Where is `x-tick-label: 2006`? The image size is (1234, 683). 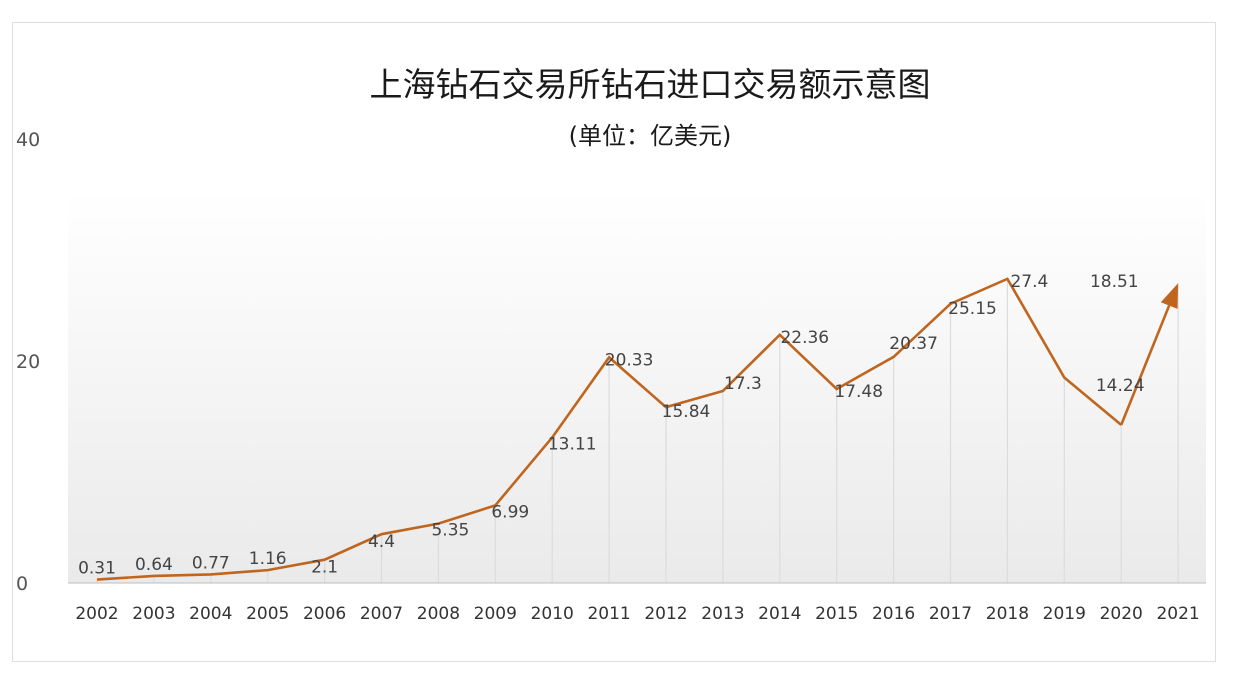 x-tick-label: 2006 is located at coordinates (324, 614).